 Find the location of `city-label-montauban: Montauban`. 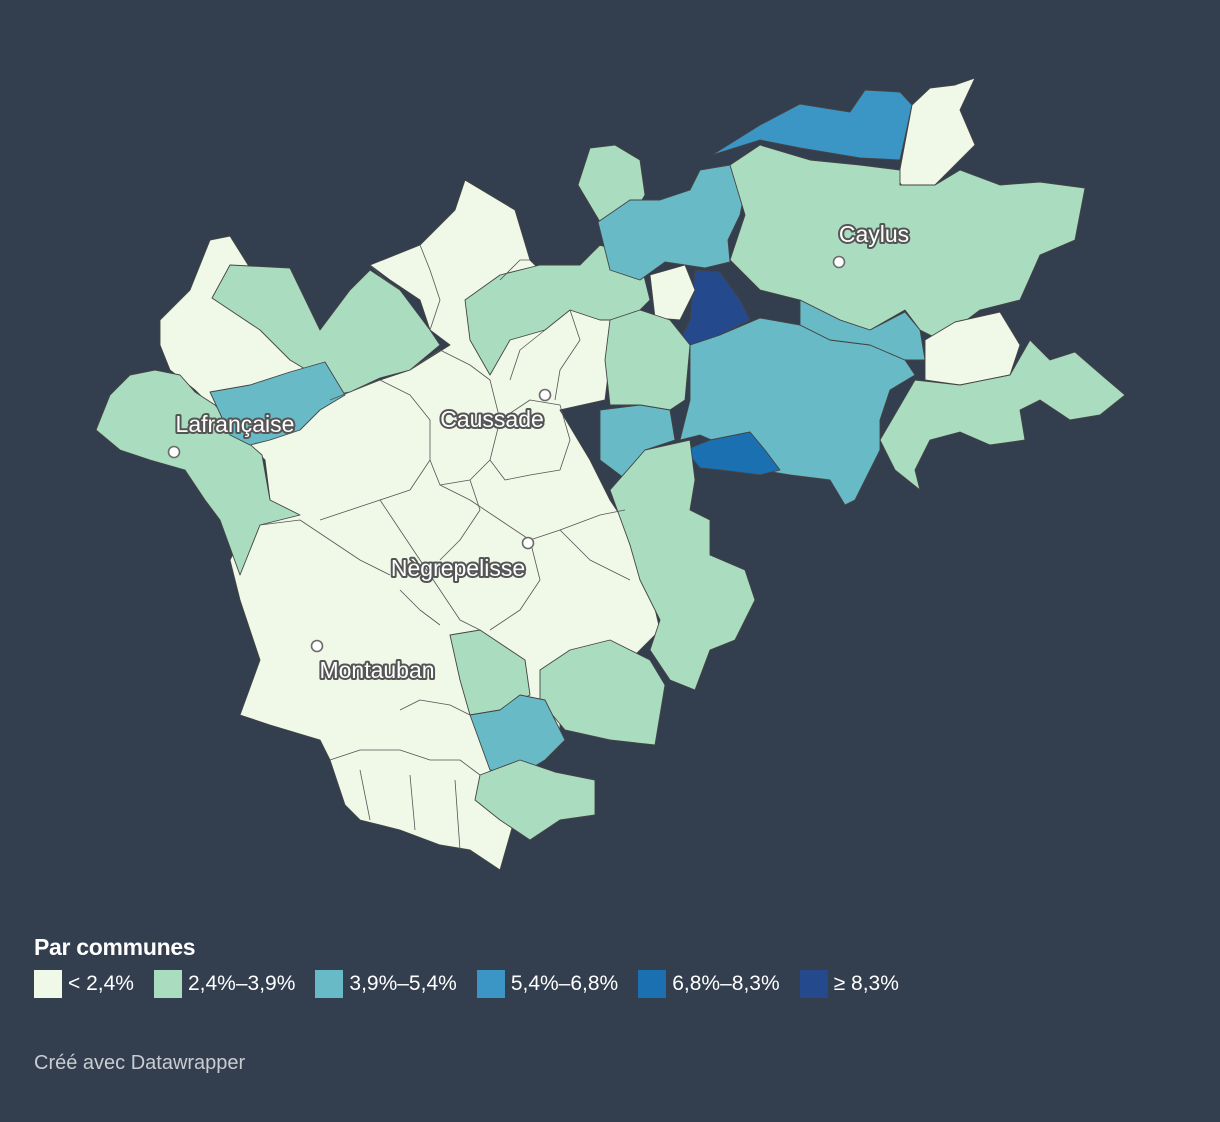

city-label-montauban: Montauban is located at coordinates (376, 670).